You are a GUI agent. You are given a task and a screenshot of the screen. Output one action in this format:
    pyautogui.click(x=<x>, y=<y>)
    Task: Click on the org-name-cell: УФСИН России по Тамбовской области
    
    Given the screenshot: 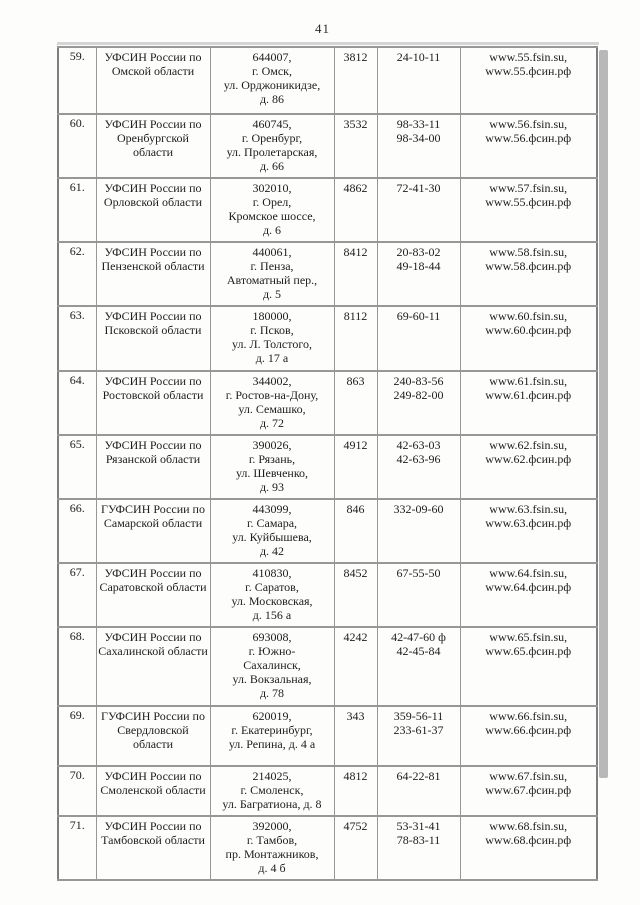 What is the action you would take?
    pyautogui.click(x=153, y=848)
    